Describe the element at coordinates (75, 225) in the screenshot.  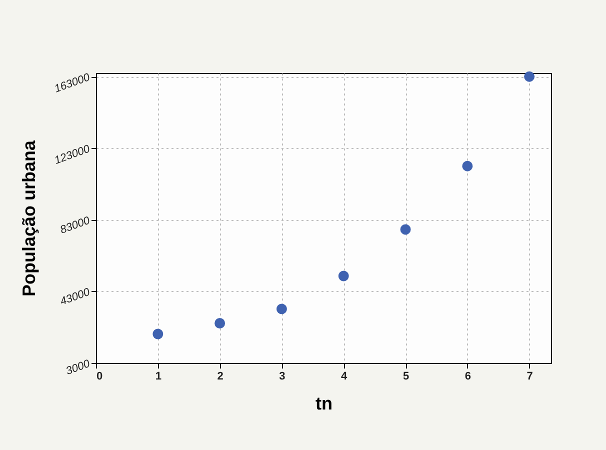
I see `y-tick-label: 83000` at that location.